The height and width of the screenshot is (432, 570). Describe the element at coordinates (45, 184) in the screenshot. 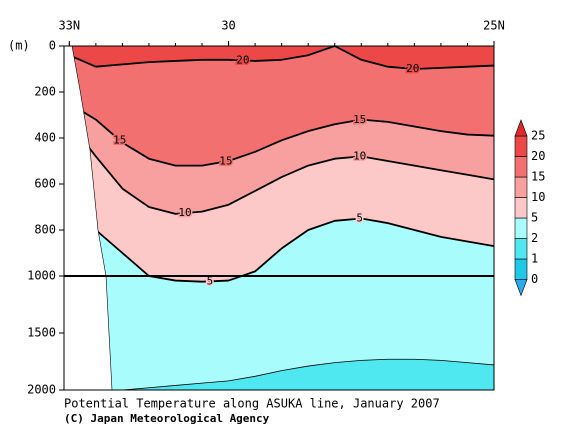

I see `y-tick-label: 600` at that location.